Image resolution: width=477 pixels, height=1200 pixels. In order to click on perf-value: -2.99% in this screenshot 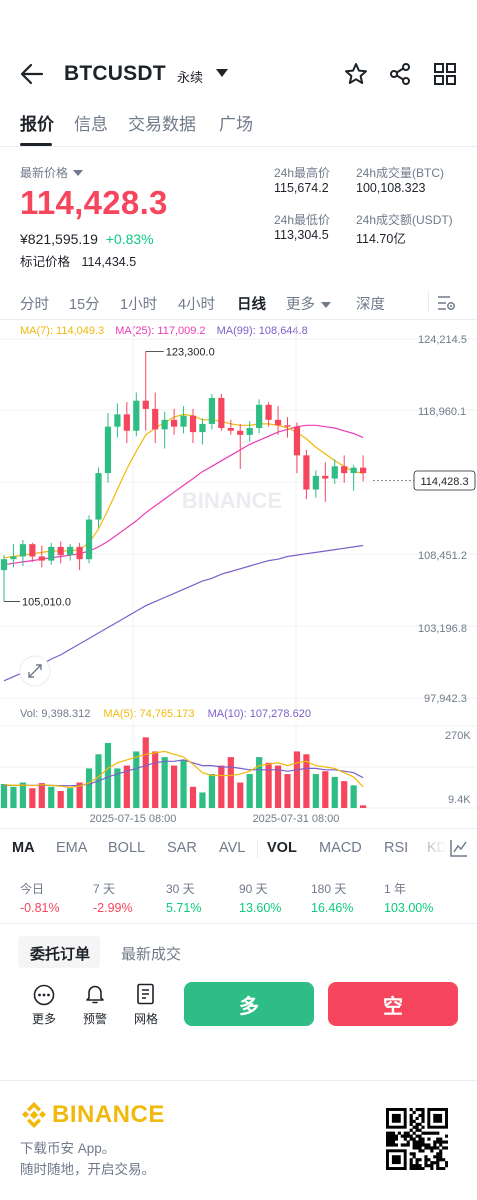, I will do `click(113, 908)`.